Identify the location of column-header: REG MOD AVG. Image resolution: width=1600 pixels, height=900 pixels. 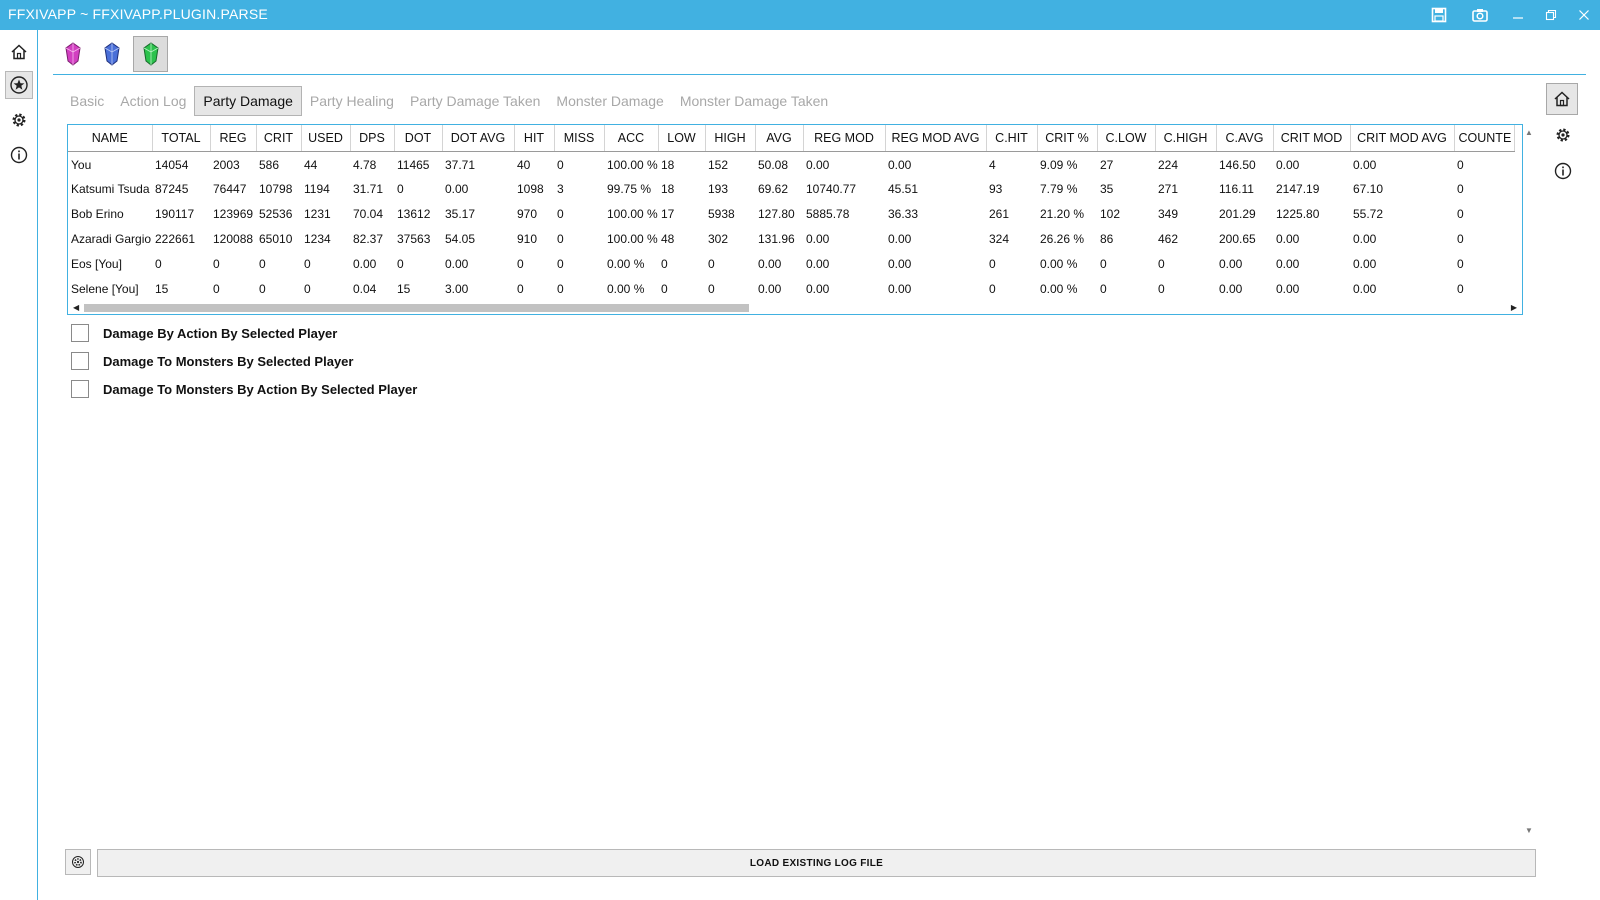
(936, 138).